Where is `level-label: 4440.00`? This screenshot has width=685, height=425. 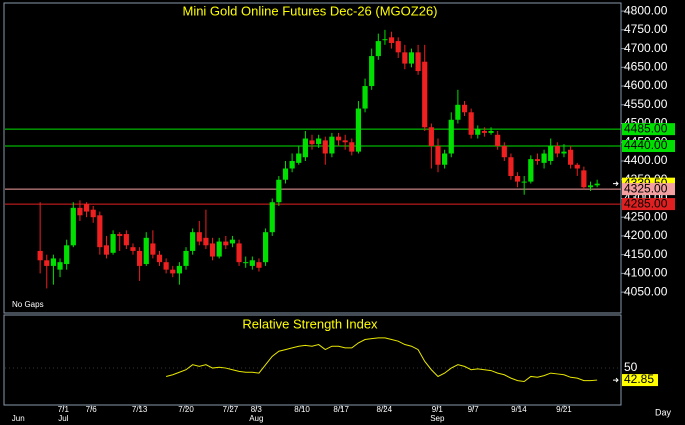 level-label: 4440.00 is located at coordinates (646, 145).